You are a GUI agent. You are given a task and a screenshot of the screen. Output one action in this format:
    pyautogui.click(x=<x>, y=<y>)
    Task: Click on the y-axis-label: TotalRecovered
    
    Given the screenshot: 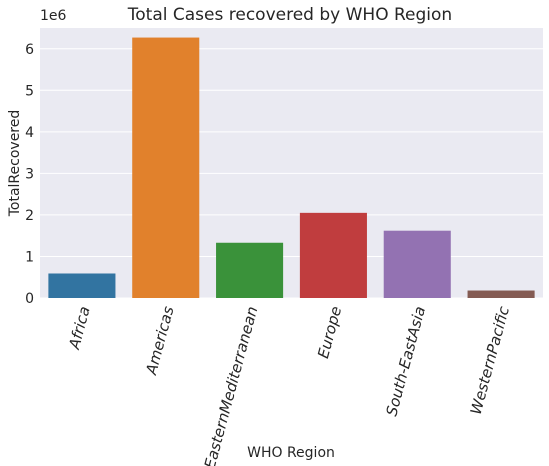 What is the action you would take?
    pyautogui.click(x=15, y=164)
    